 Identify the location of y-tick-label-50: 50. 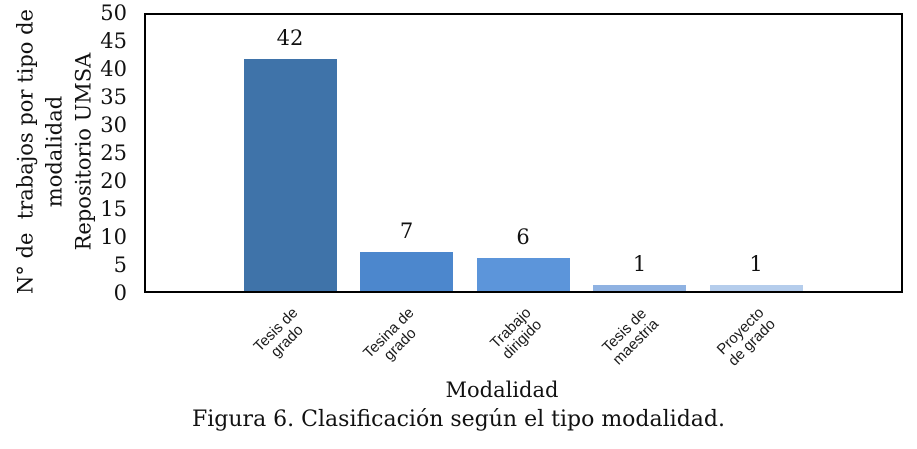
(113, 13).